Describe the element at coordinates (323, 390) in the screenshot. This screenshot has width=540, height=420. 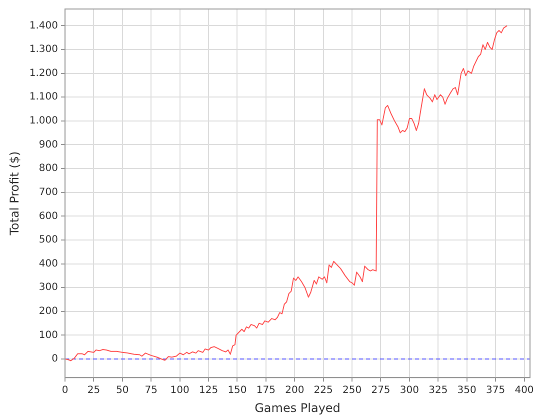
I see `x-tick-label: 225` at that location.